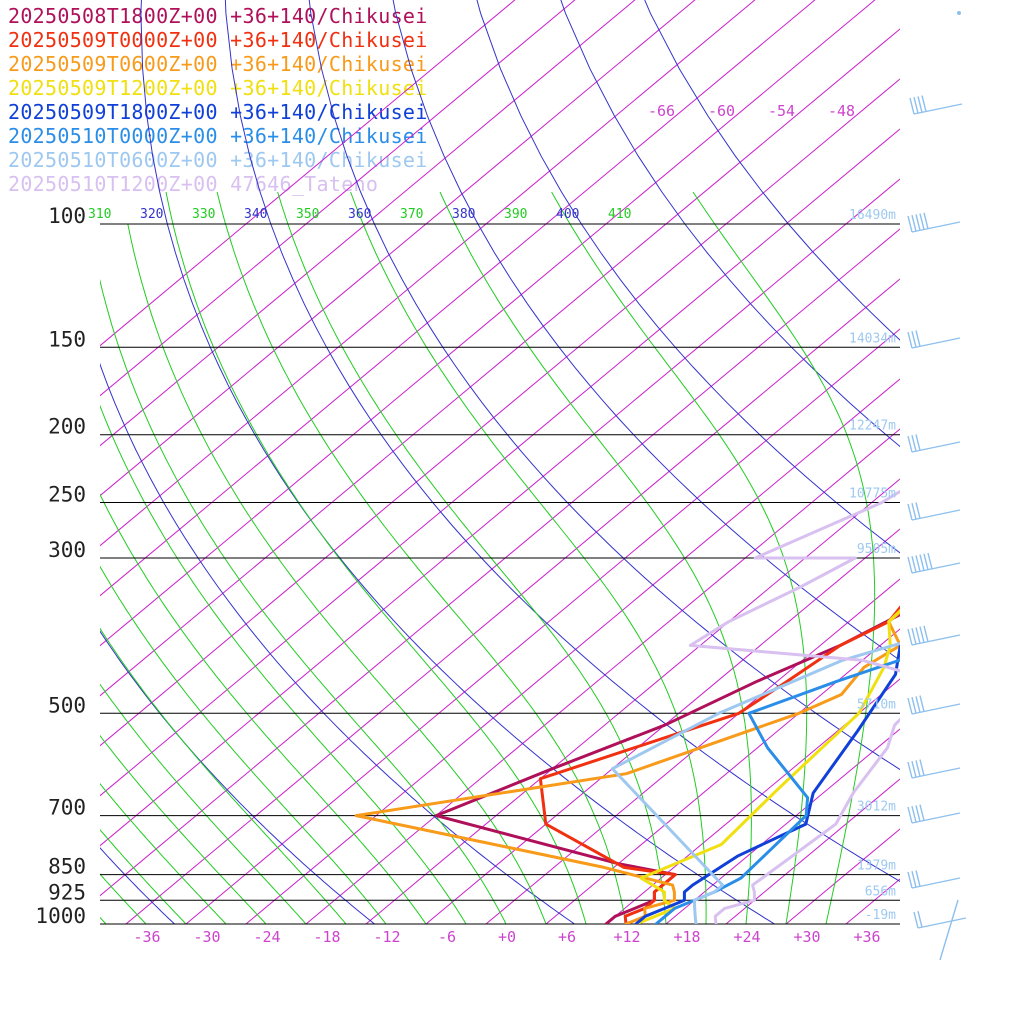 Image resolution: width=1024 pixels, height=1024 pixels. What do you see at coordinates (872, 338) in the screenshot?
I see `height-label: 14034m` at bounding box center [872, 338].